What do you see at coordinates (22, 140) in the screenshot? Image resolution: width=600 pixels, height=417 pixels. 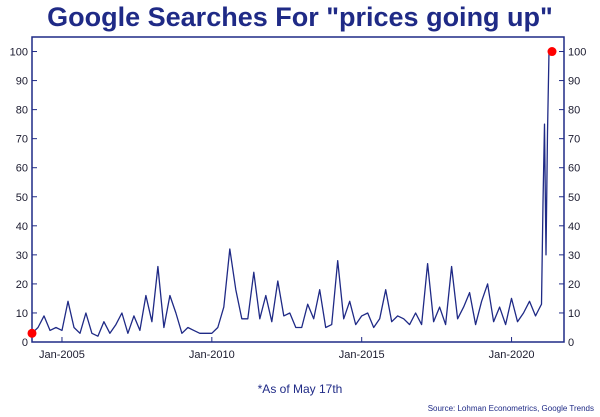 I see `y-tick-label-left: 70` at bounding box center [22, 140].